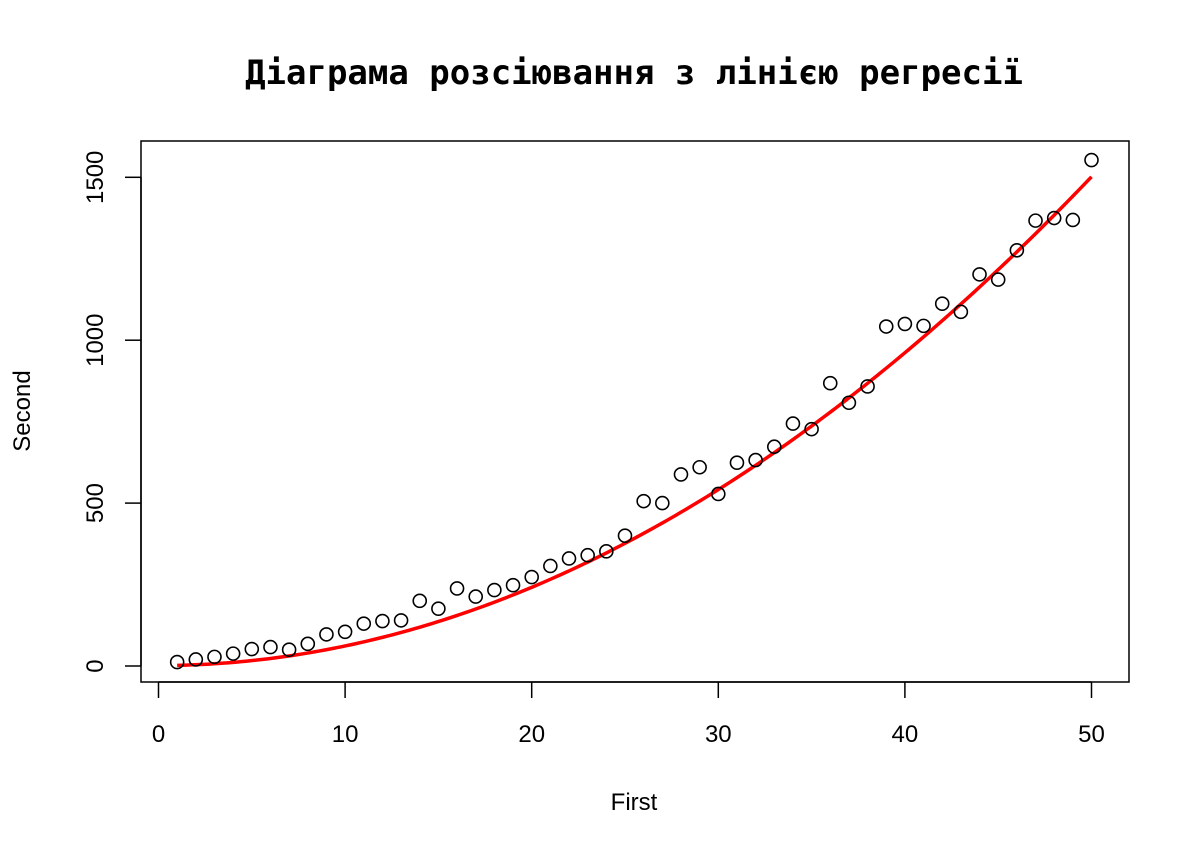 This screenshot has height=857, width=1200. I want to click on chart-title: Діаграма розсіювання з лінією регресії, so click(634, 73).